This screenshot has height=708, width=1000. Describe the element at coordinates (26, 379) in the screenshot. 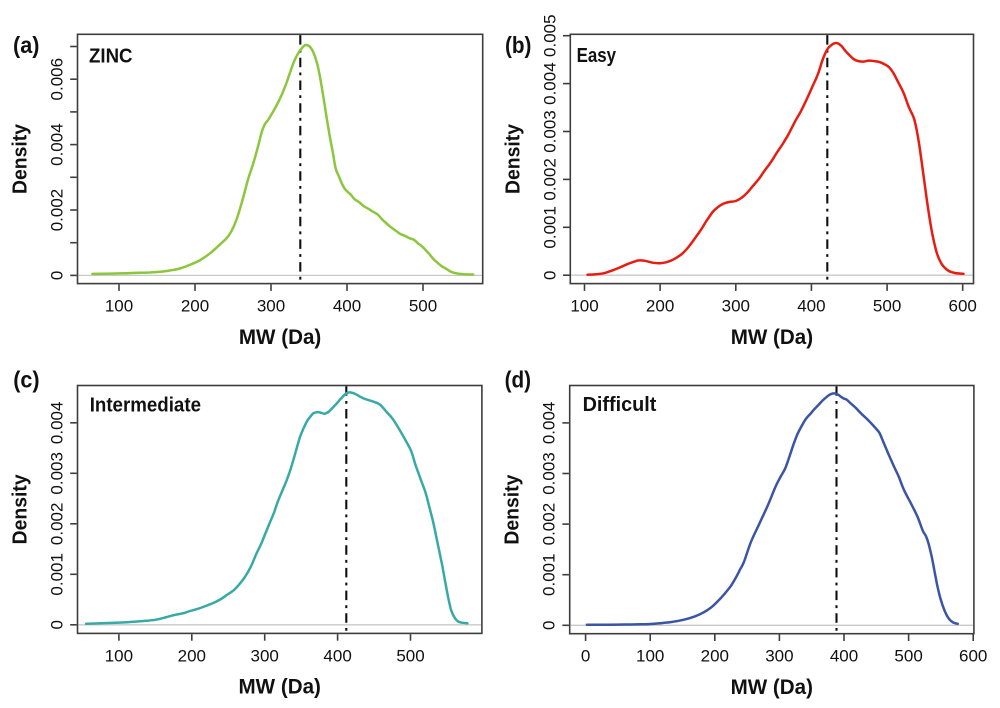

I see `svg-text: (c)` at that location.